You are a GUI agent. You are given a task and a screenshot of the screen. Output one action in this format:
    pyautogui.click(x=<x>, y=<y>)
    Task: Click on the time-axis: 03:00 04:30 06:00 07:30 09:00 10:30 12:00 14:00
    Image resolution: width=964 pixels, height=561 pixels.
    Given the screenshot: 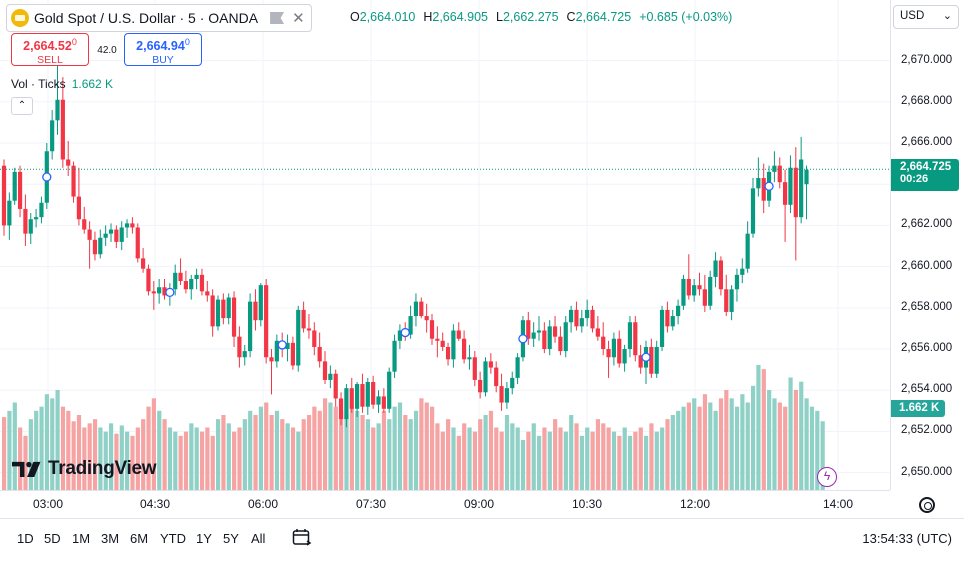 What is the action you would take?
    pyautogui.click(x=445, y=504)
    